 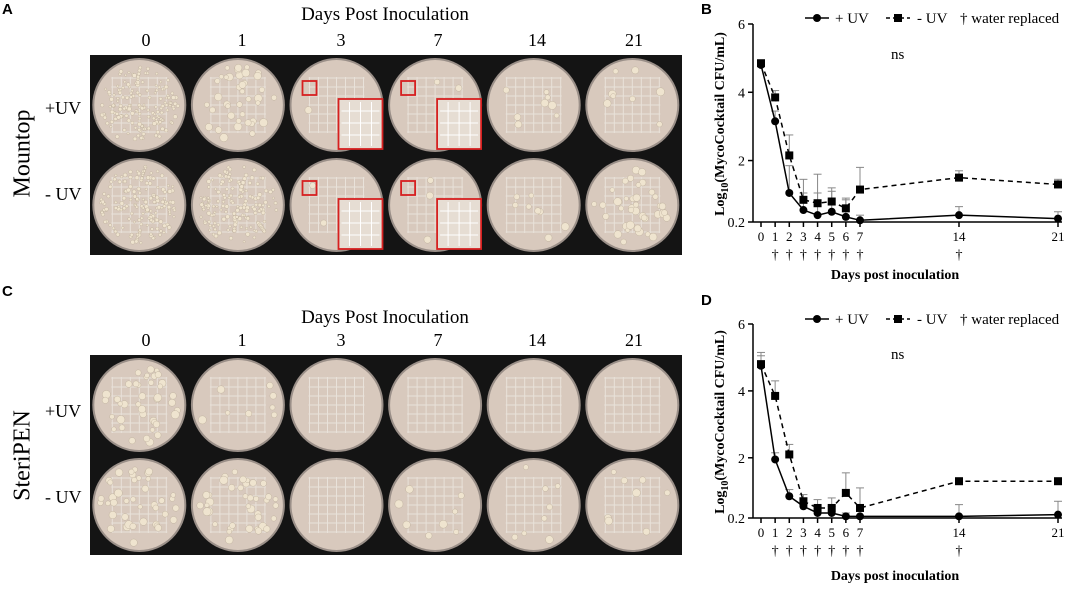 What do you see at coordinates (438, 340) in the screenshot?
I see `day-label: 7` at bounding box center [438, 340].